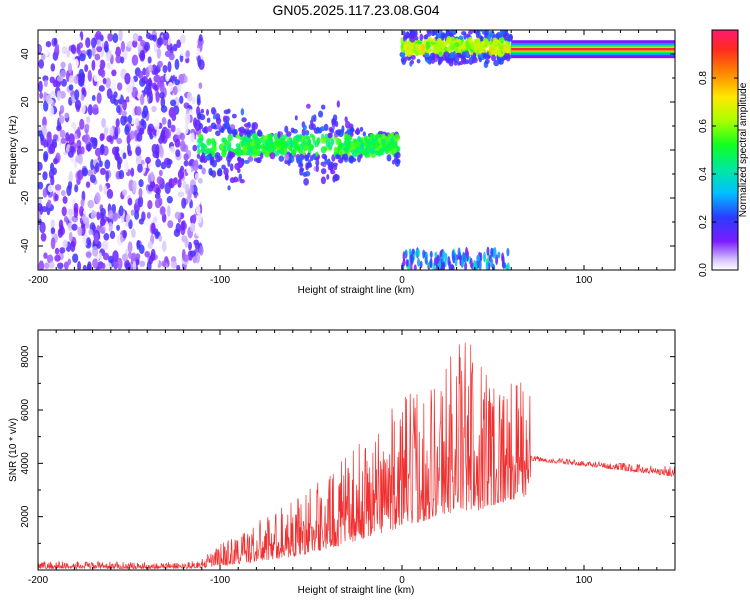 This screenshot has width=750, height=600. Describe the element at coordinates (38, 580) in the screenshot. I see `x-tick-label: -200` at that location.